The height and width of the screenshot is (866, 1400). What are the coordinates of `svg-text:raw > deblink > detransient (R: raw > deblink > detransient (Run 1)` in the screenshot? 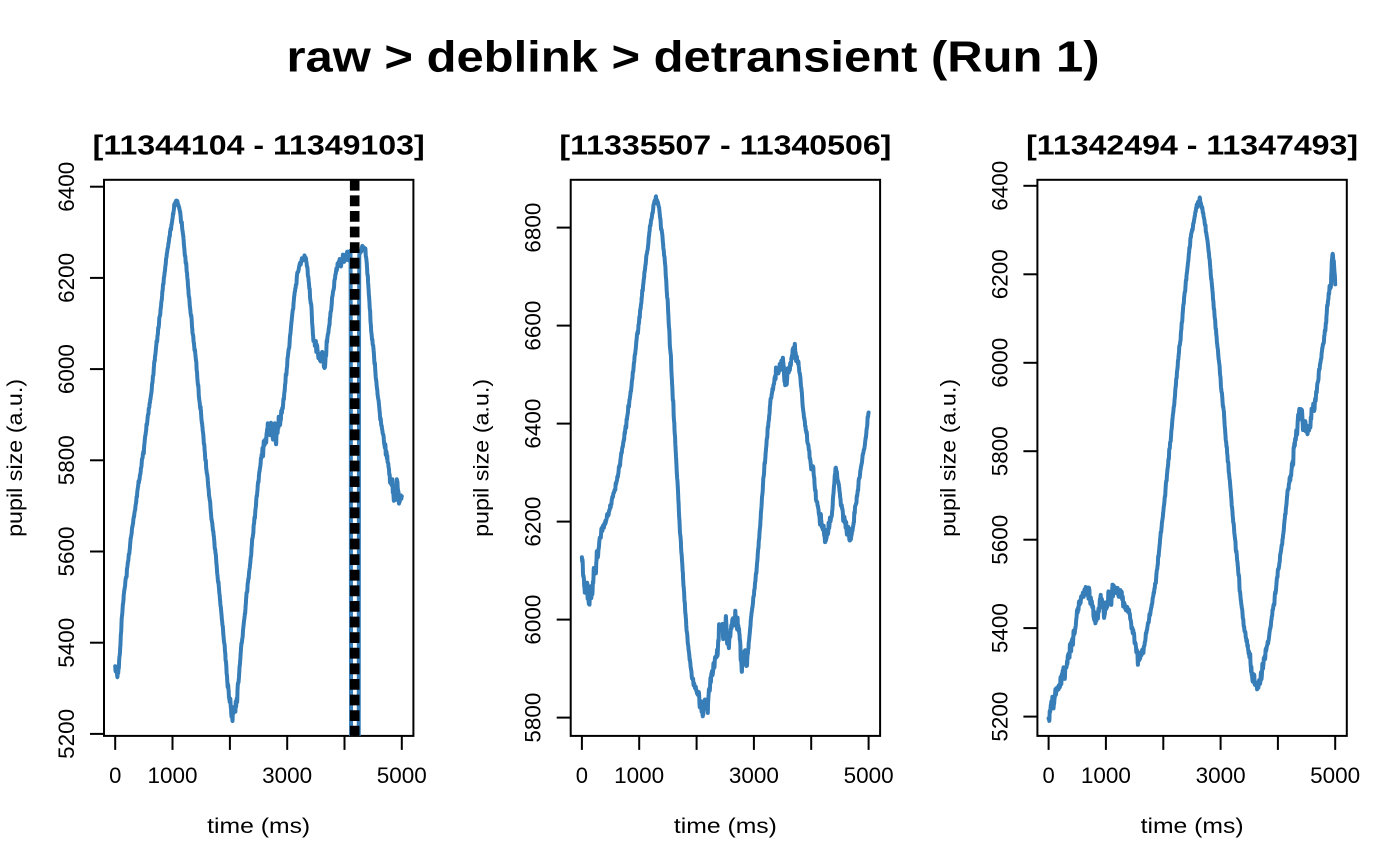 It's located at (693, 57).